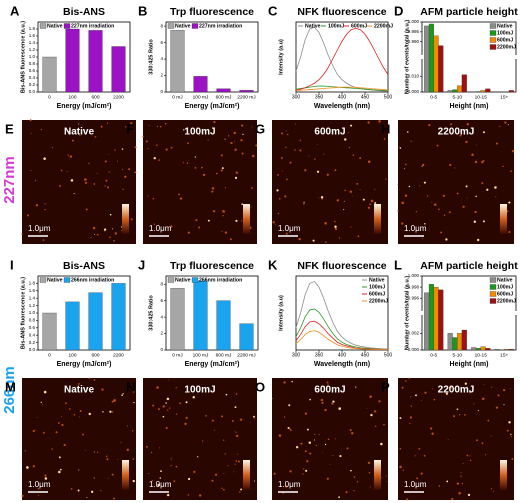 The image size is (520, 503). What do you see at coordinates (378, 301) in the screenshot?
I see `legend-label: 2200mJ` at bounding box center [378, 301].